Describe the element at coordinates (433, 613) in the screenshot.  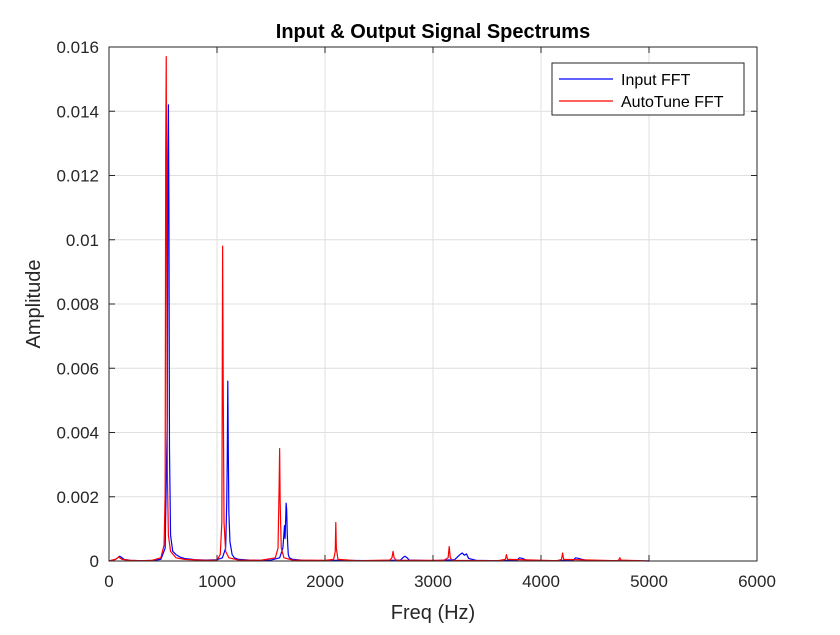
I see `x-axis-label: Freq (Hz)` at that location.